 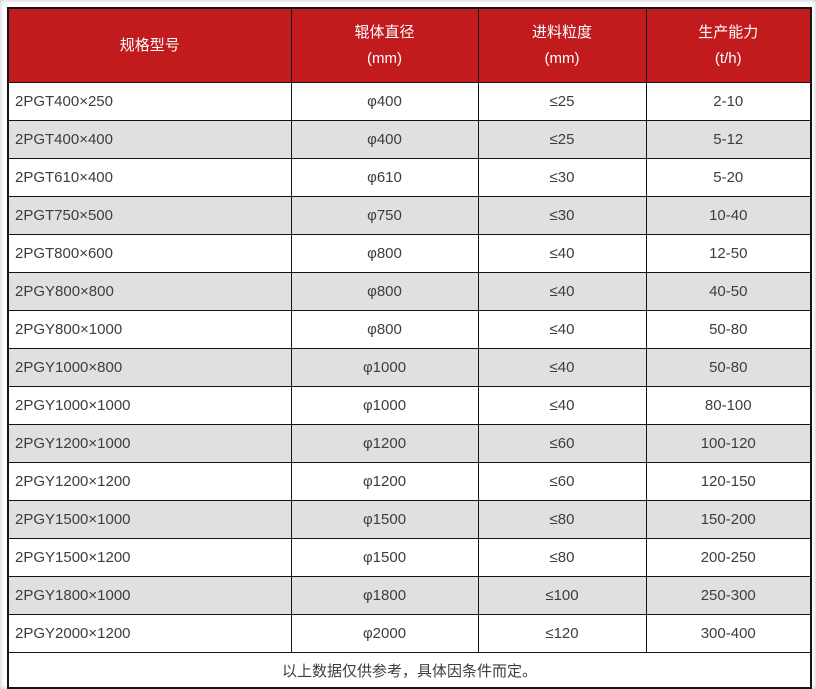 What do you see at coordinates (149, 595) in the screenshot?
I see `model-cell: 2PGY1800×1000` at bounding box center [149, 595].